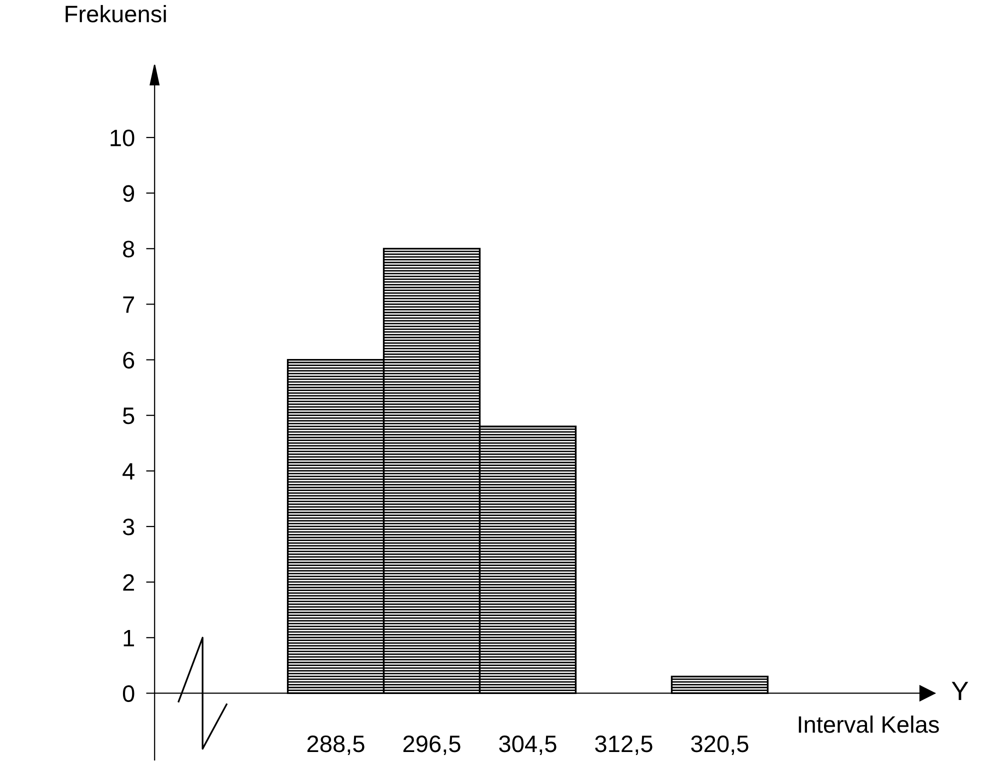 This screenshot has height=777, width=991. Describe the element at coordinates (431, 746) in the screenshot. I see `x-tick-label: 296,5` at that location.